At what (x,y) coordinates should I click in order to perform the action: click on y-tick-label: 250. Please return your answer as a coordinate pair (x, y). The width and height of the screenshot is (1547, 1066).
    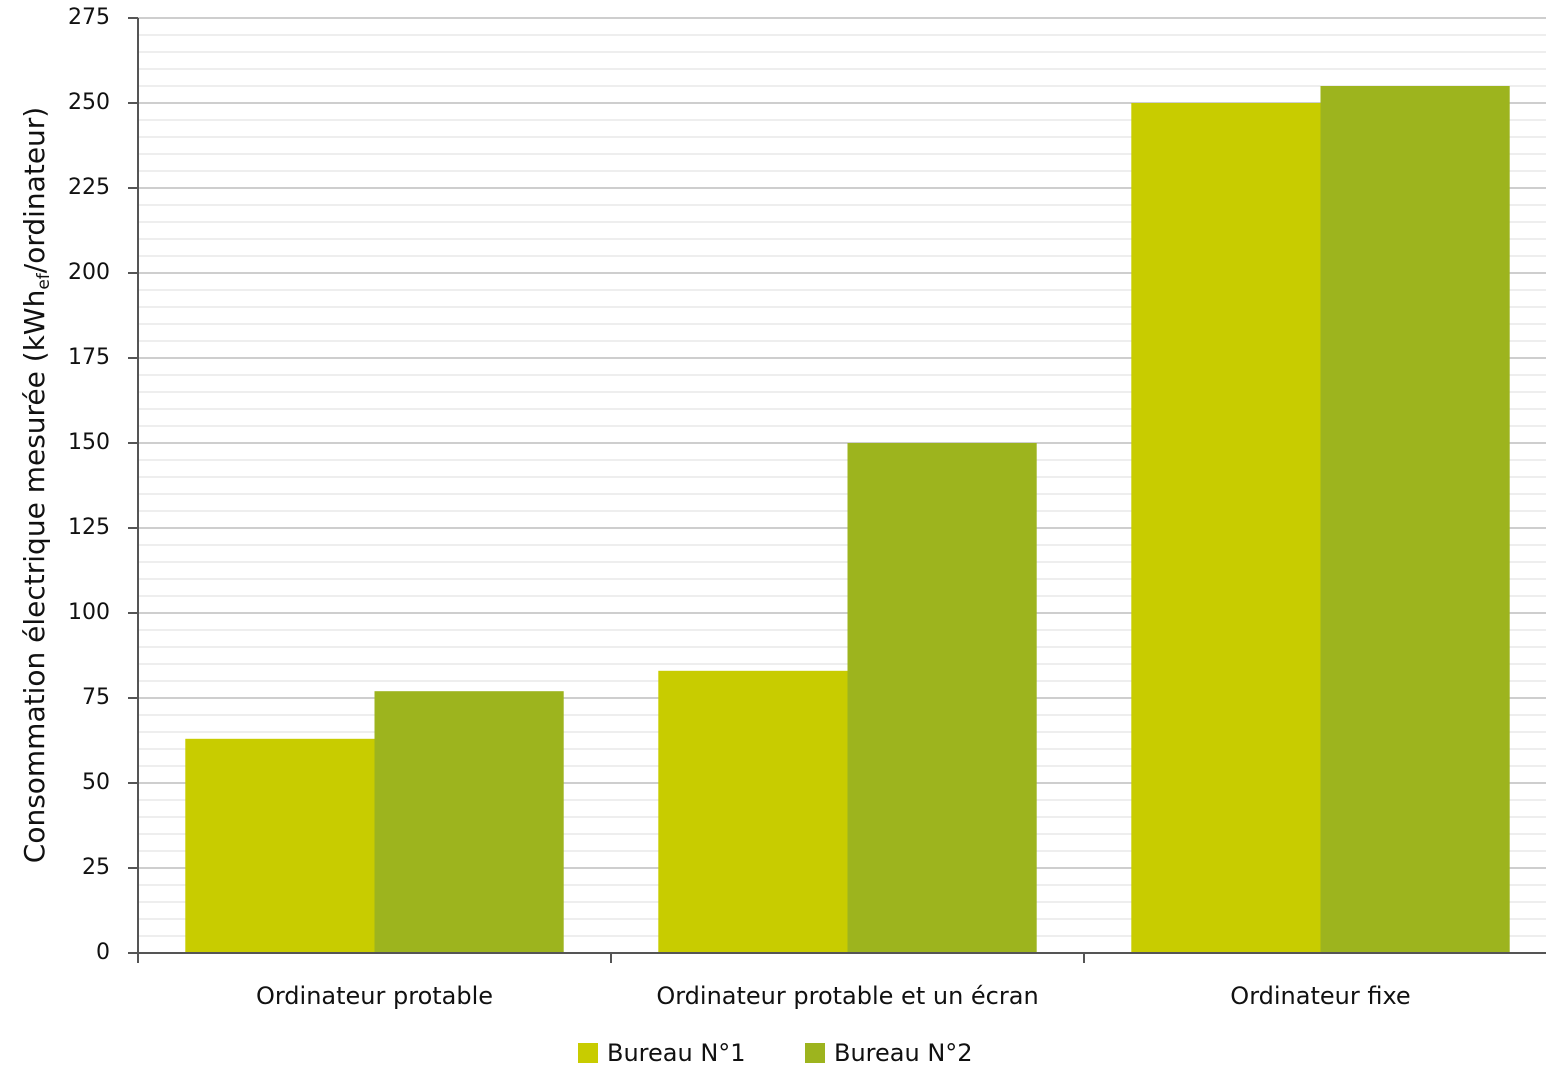
    Looking at the image, I should click on (89, 102).